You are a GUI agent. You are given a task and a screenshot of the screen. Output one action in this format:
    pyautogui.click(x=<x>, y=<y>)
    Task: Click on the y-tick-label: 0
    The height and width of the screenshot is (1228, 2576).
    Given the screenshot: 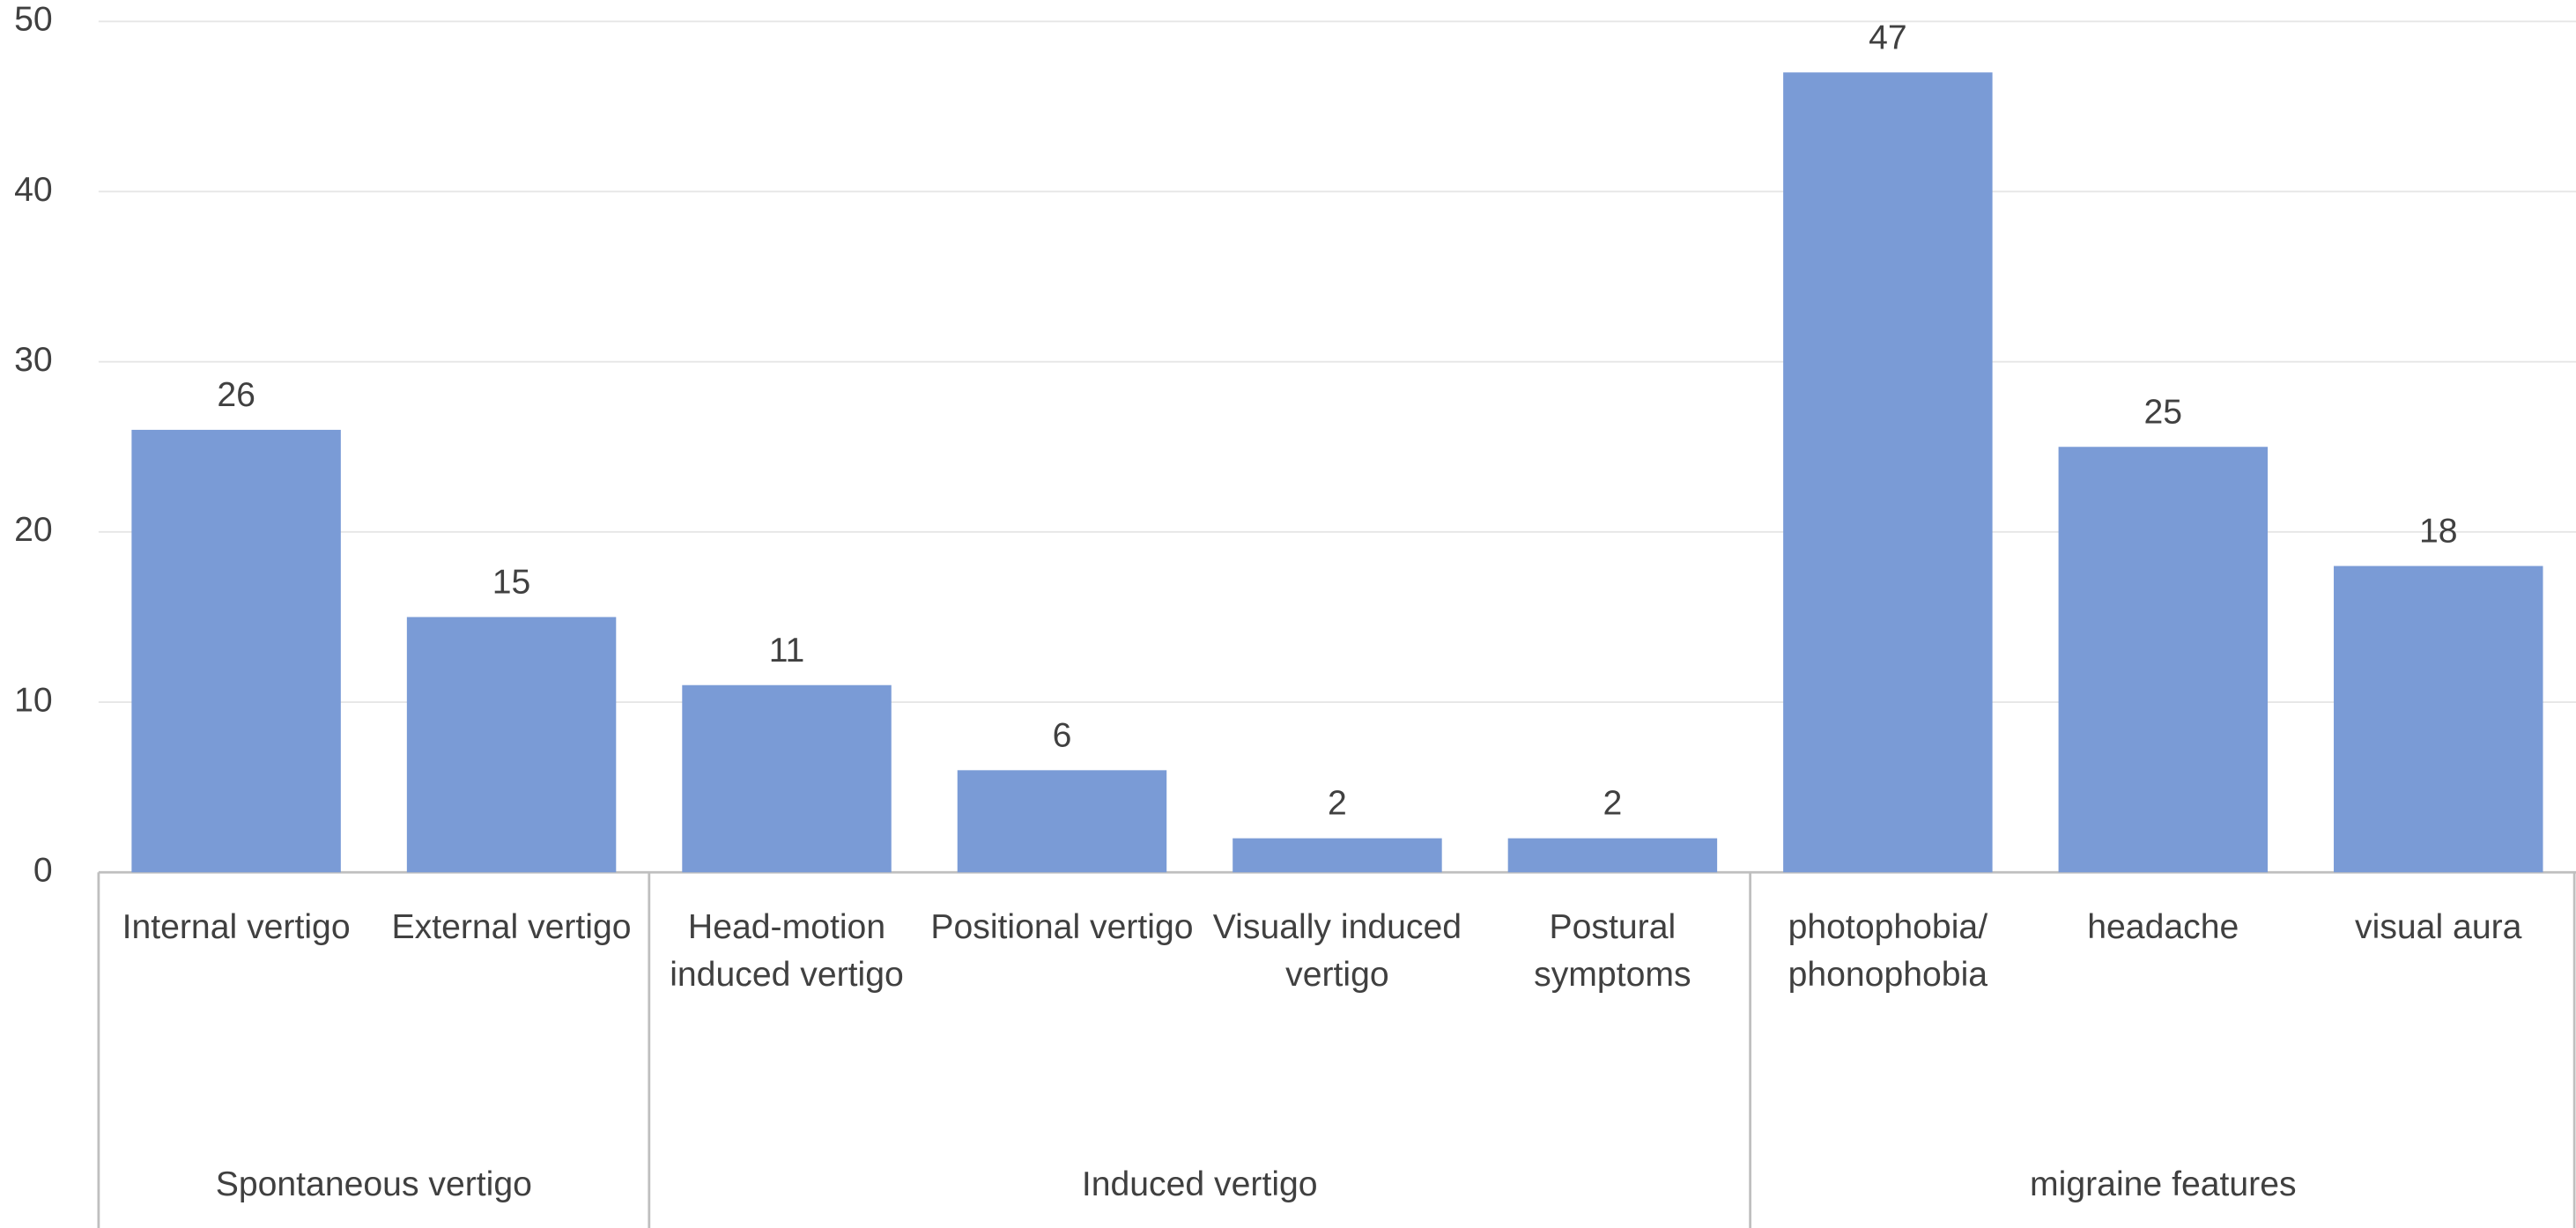 What is the action you would take?
    pyautogui.click(x=43, y=871)
    